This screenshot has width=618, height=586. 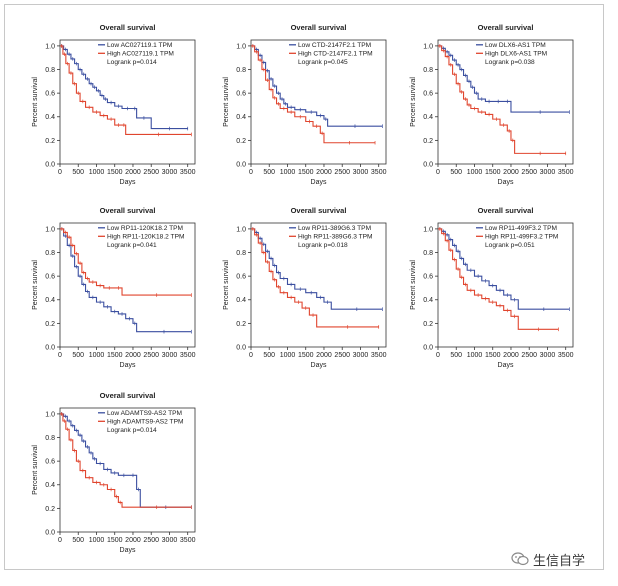 I want to click on legend-entry: Low CTD-2147F2.1 TPM, so click(x=334, y=45).